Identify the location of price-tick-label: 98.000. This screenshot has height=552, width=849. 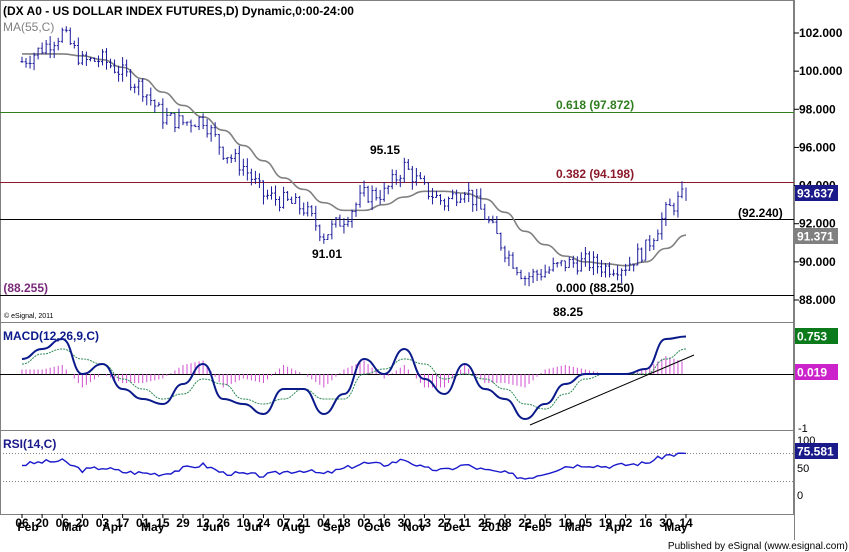
(817, 109).